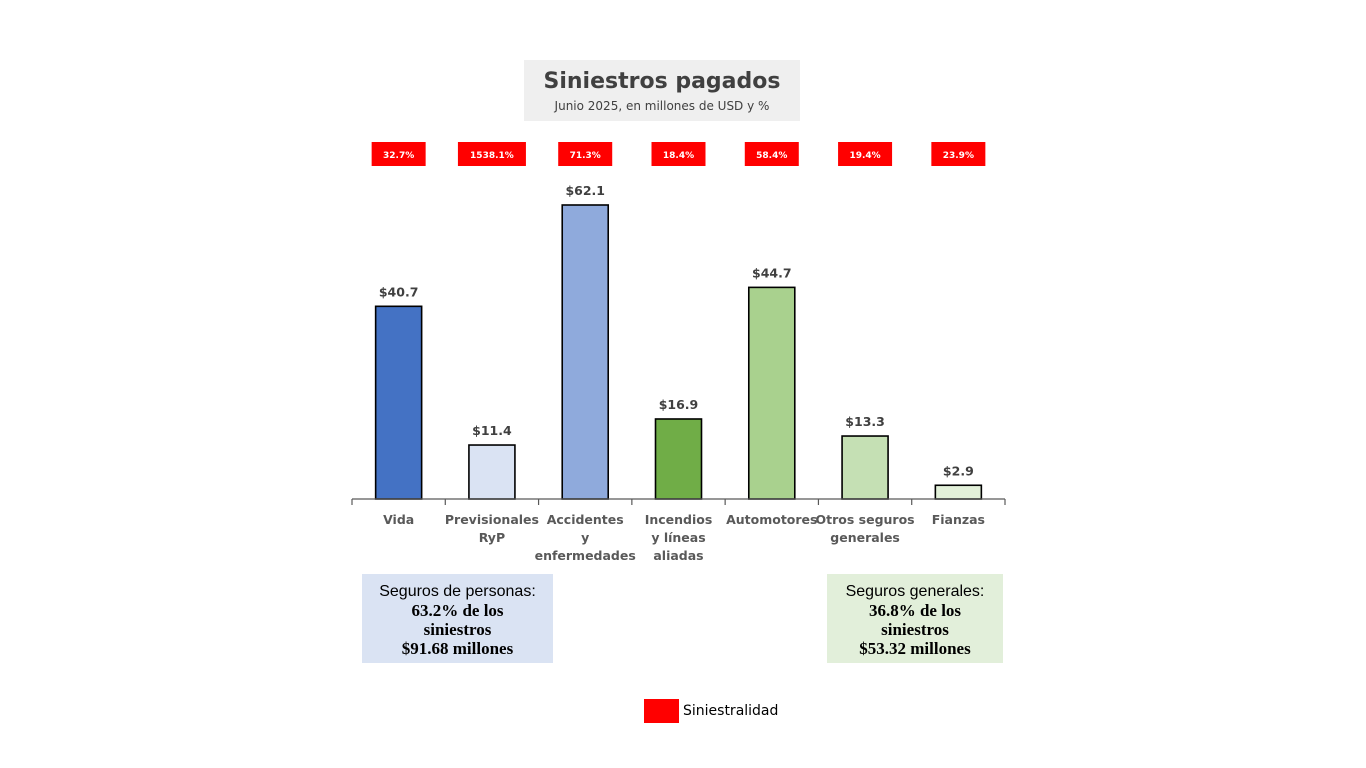  Describe the element at coordinates (865, 519) in the screenshot. I see `category-label-otros-seguros: Otros seguros` at that location.